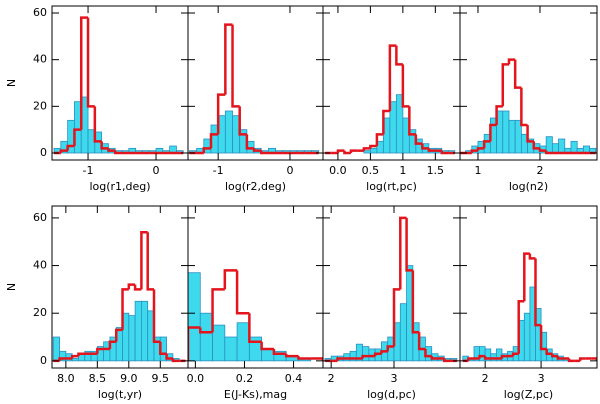  Describe the element at coordinates (43, 152) in the screenshot. I see `y-tick-label: 0` at that location.